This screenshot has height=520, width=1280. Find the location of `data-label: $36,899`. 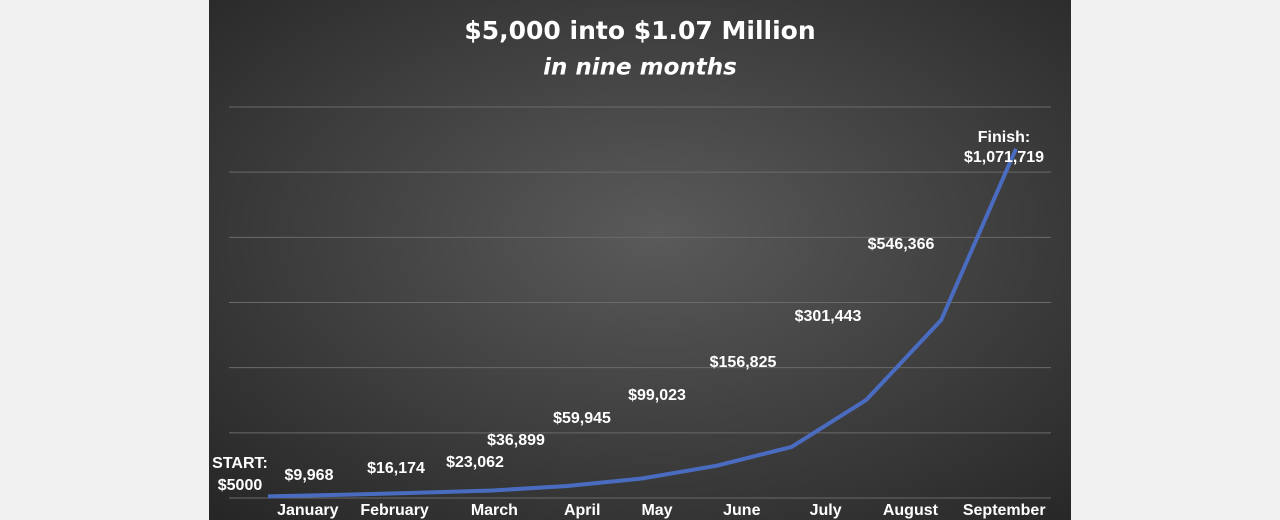

data-label: $36,899 is located at coordinates (516, 440).